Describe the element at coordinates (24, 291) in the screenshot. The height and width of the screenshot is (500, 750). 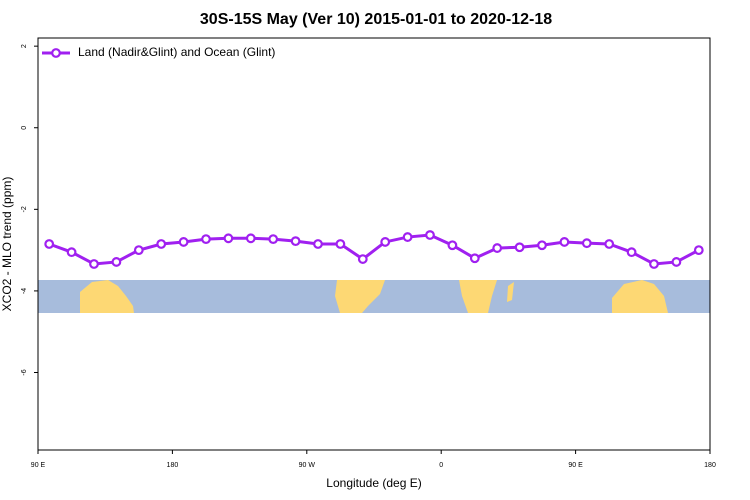
I see `y-tick-label: -4` at that location.